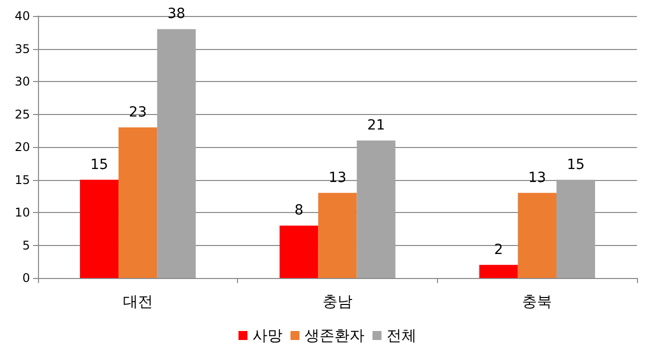  What do you see at coordinates (22, 16) in the screenshot?
I see `y-tick-label: 40` at bounding box center [22, 16].